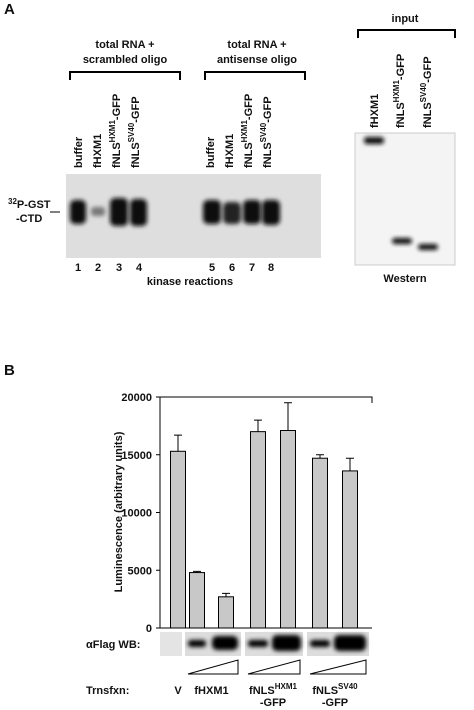  Describe the element at coordinates (404, 279) in the screenshot. I see `western-label: Western` at that location.